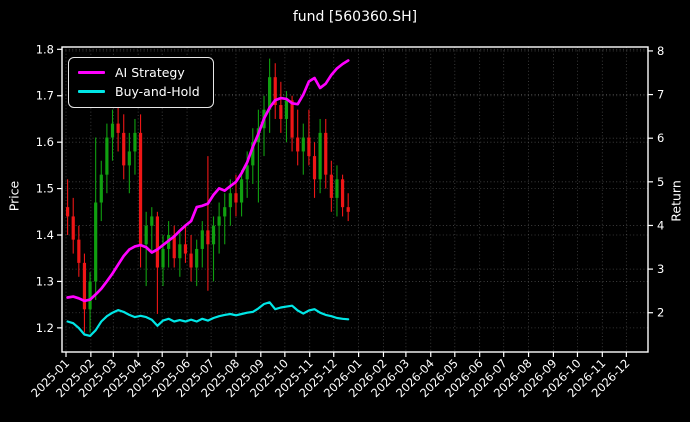 The height and width of the screenshot is (422, 690). I want to click on y-axis-label-return: Return, so click(676, 201).